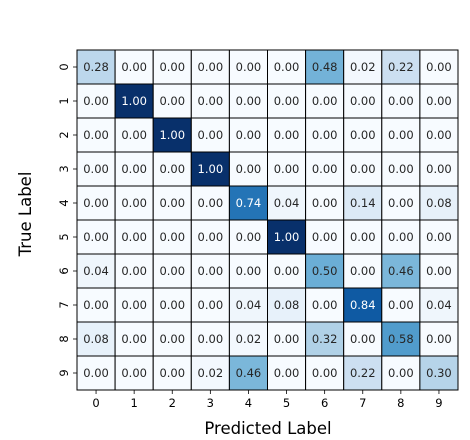 This screenshot has width=470, height=440. What do you see at coordinates (325, 67) in the screenshot?
I see `cell-value-label-0-6: 0.48` at bounding box center [325, 67].